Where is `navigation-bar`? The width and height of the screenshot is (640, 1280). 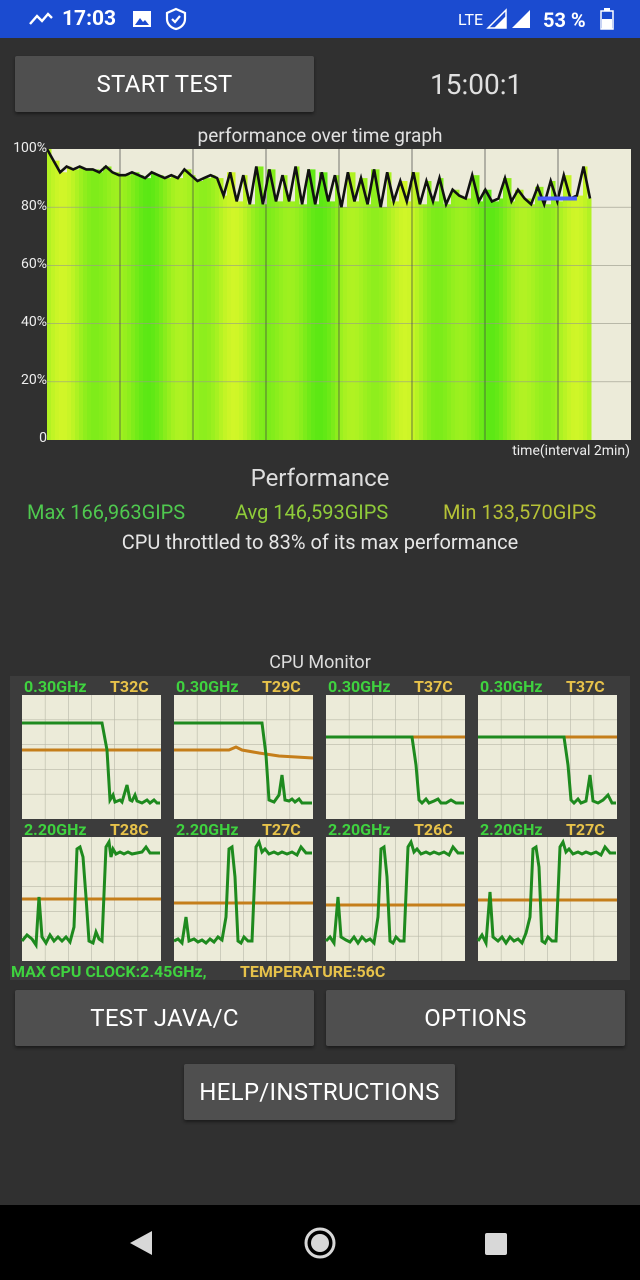
navigation-bar is located at coordinates (320, 1242).